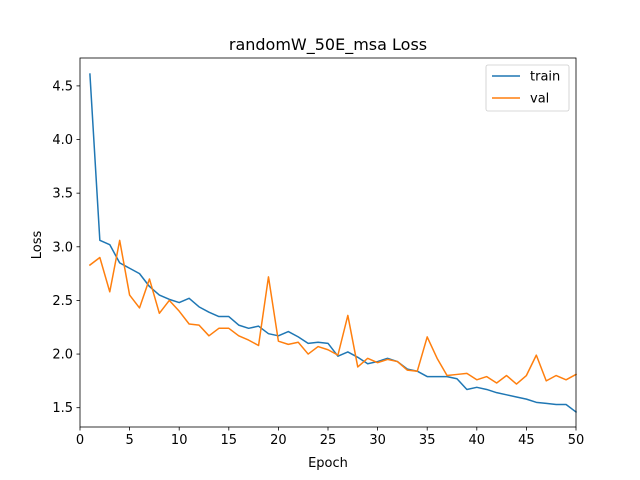  What do you see at coordinates (526, 440) in the screenshot?
I see `x-tick-label-45: 45` at bounding box center [526, 440].